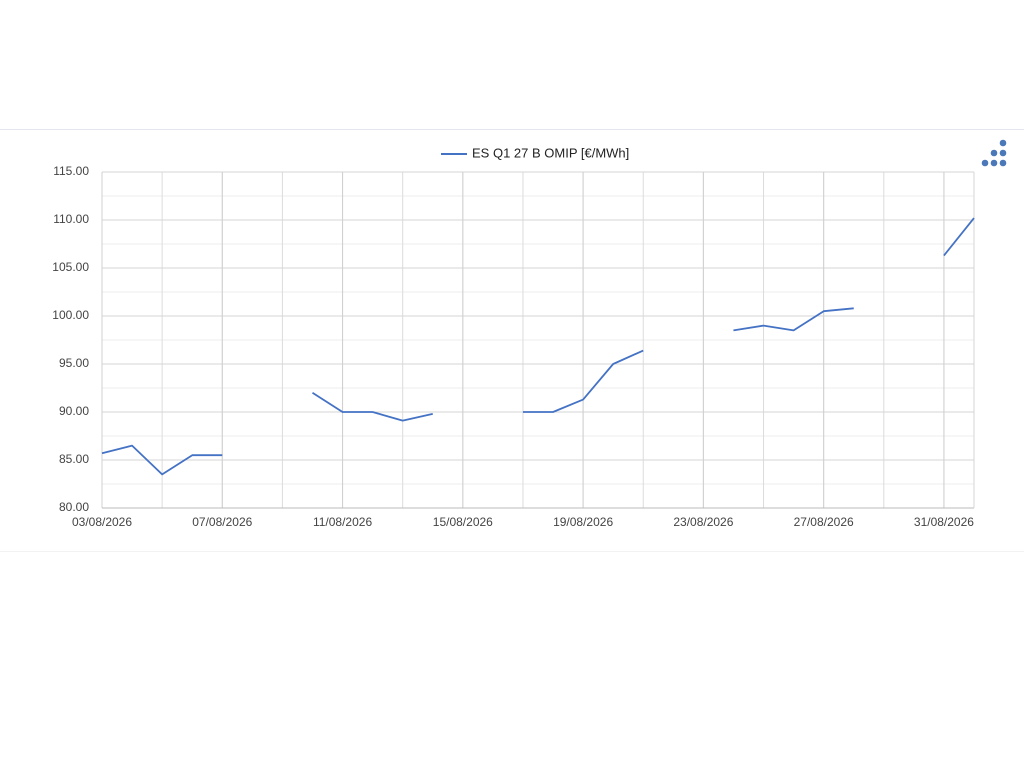 This screenshot has height=768, width=1024. I want to click on y-tick-label: 95.00, so click(74, 363).